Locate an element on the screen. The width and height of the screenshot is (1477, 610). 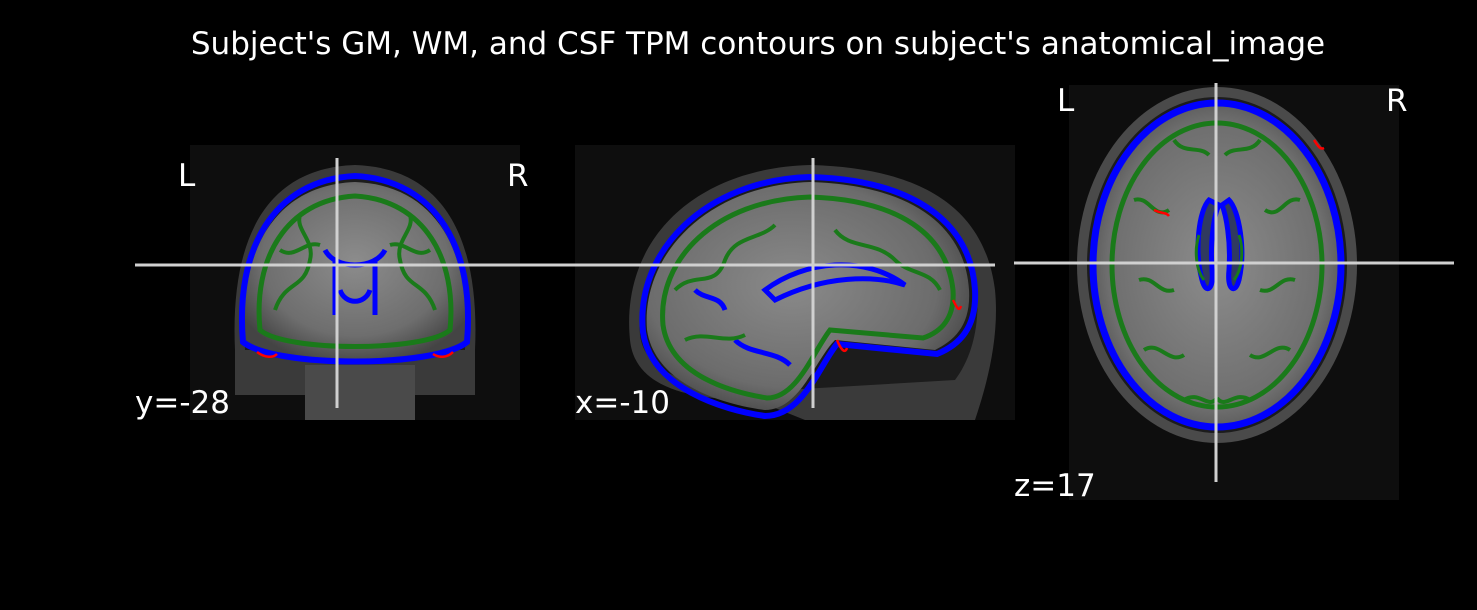
coronal-right-label: R is located at coordinates (518, 176).